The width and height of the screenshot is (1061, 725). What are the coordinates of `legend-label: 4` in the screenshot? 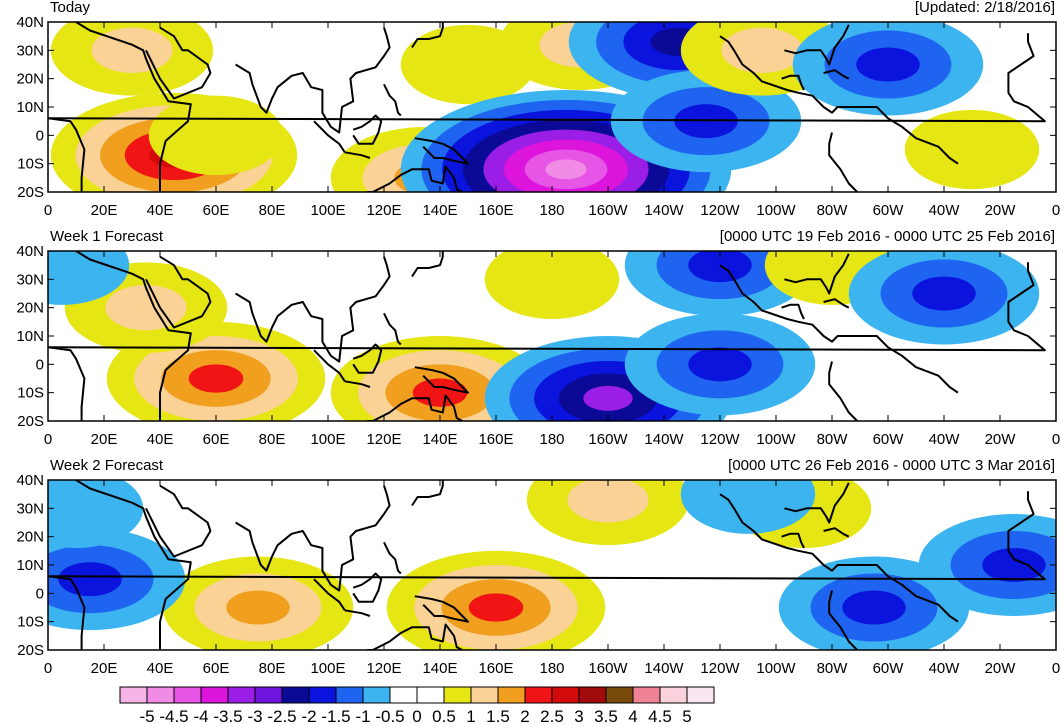 It's located at (632, 716).